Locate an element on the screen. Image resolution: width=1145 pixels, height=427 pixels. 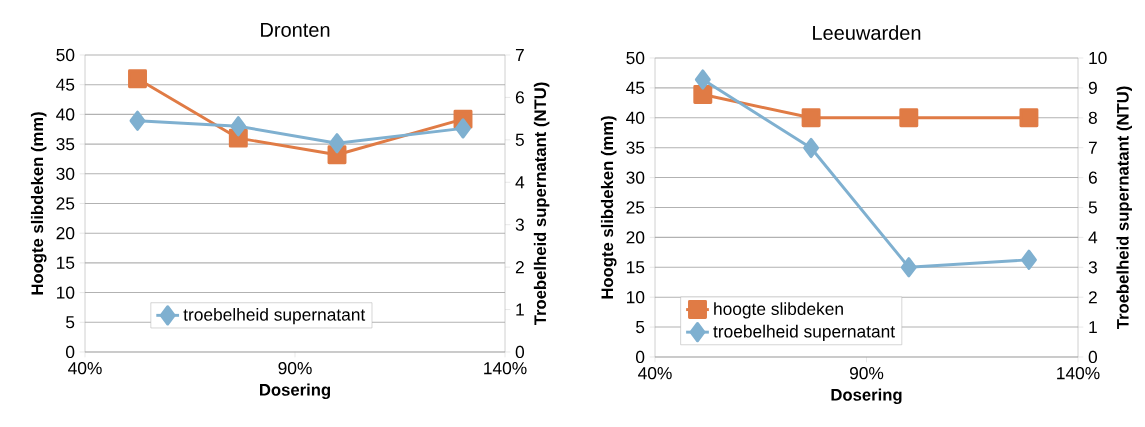
legend-label: hoogte slibdeken is located at coordinates (778, 310).